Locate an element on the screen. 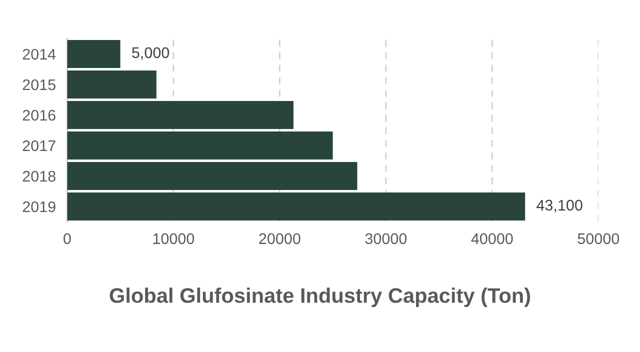 This screenshot has height=352, width=640. data-label: 5,000 is located at coordinates (151, 53).